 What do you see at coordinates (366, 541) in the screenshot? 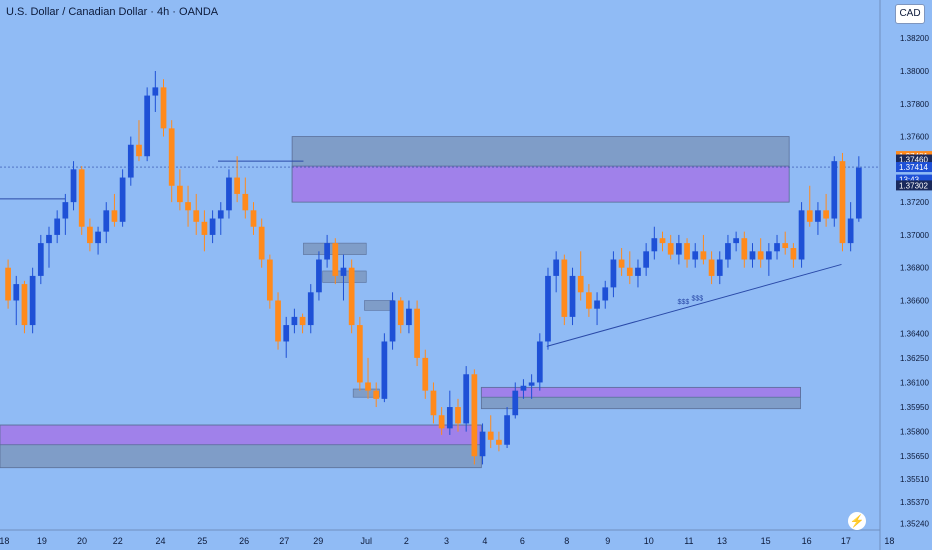
I see `x-tick-label: Jul` at bounding box center [366, 541].